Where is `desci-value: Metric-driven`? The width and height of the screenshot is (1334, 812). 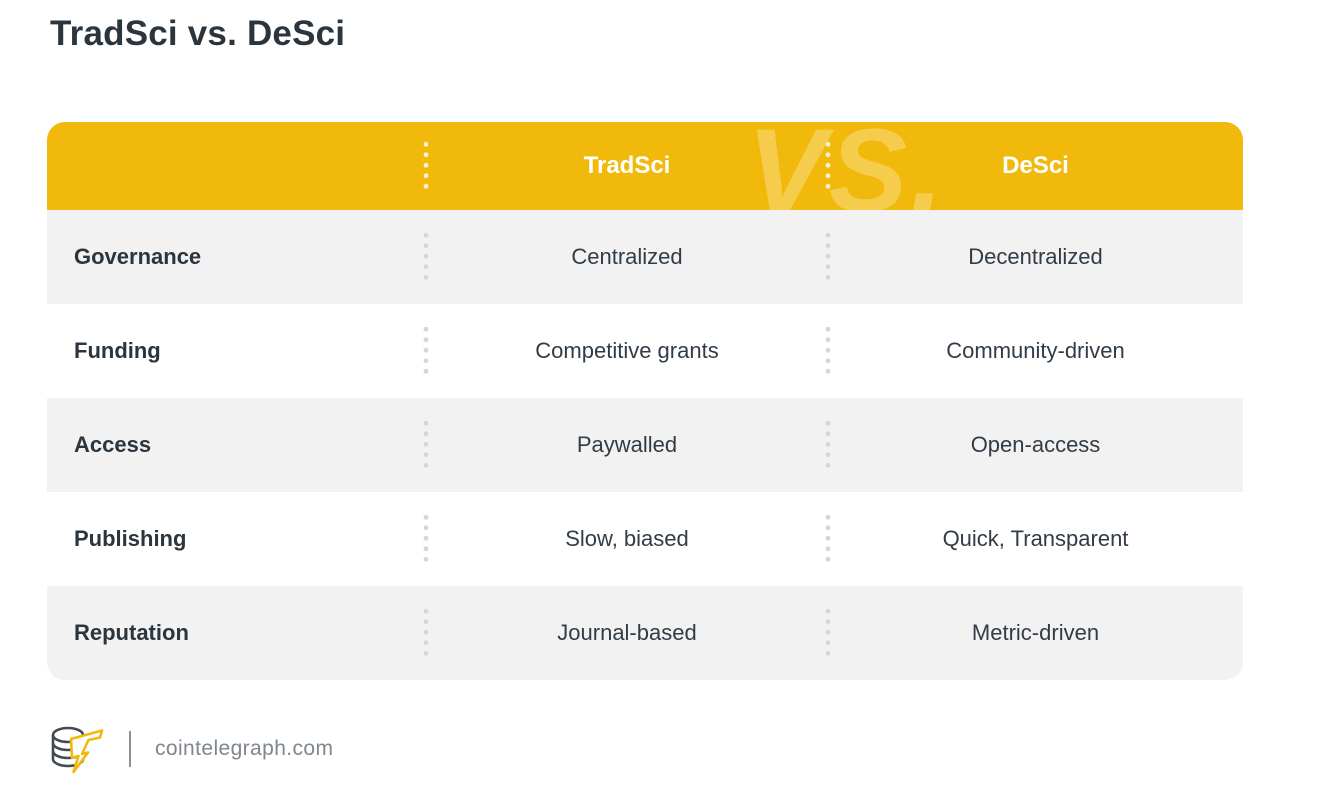 desci-value: Metric-driven is located at coordinates (1035, 632).